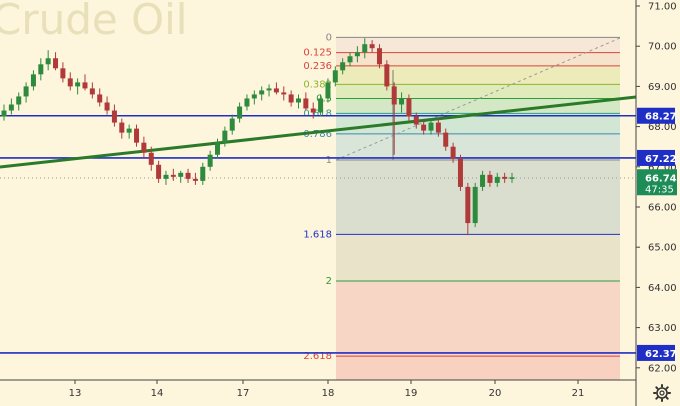 The width and height of the screenshot is (680, 406). Describe the element at coordinates (329, 281) in the screenshot. I see `fib-level-label: 2` at that location.